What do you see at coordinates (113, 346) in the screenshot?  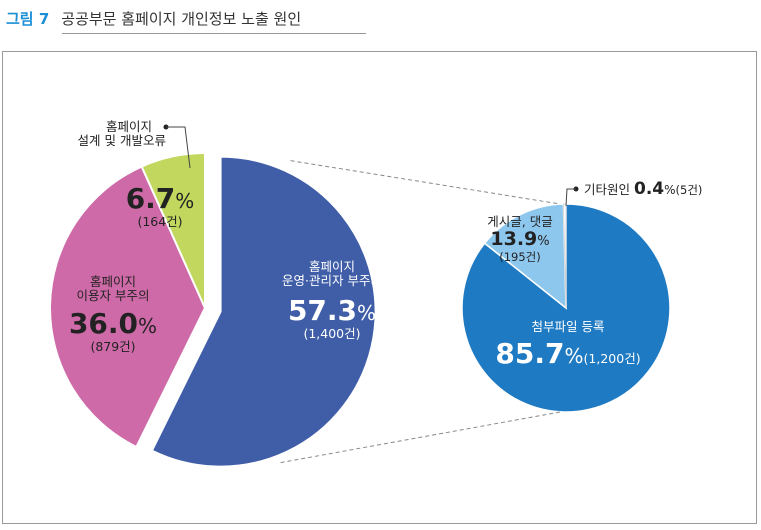 I see `slice-user-count: (879건)` at bounding box center [113, 346].